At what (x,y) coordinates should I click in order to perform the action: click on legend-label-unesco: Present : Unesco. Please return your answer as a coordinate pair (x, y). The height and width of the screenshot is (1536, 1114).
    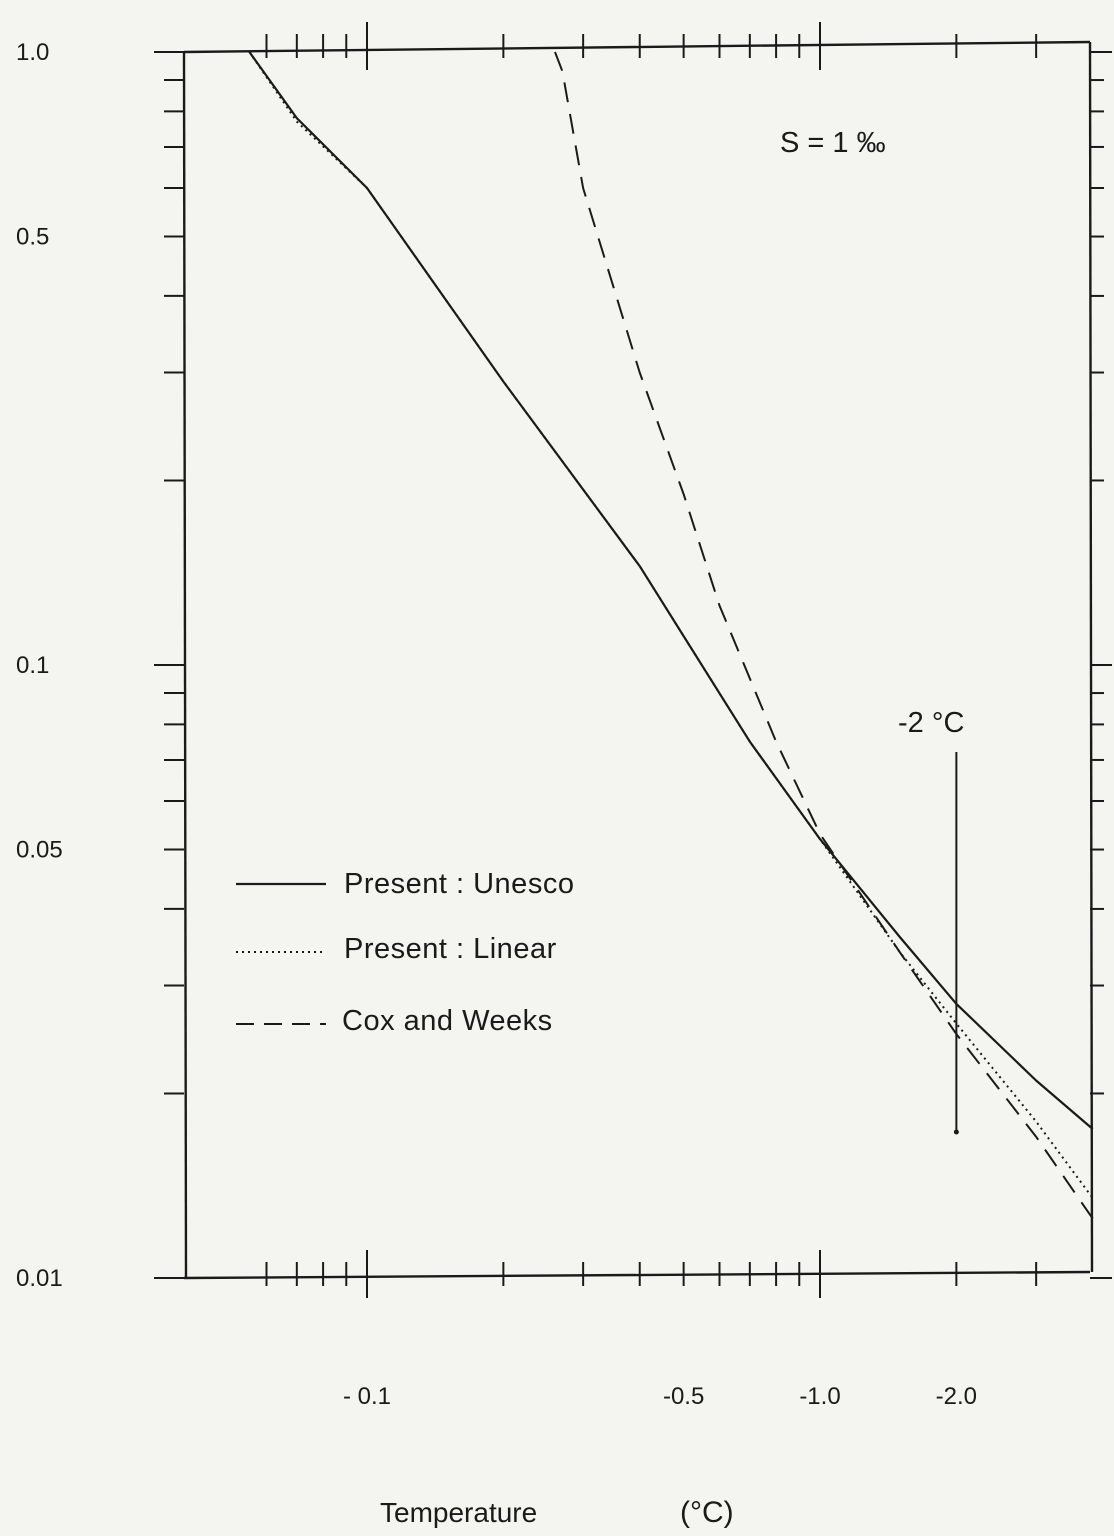
    Looking at the image, I should click on (459, 884).